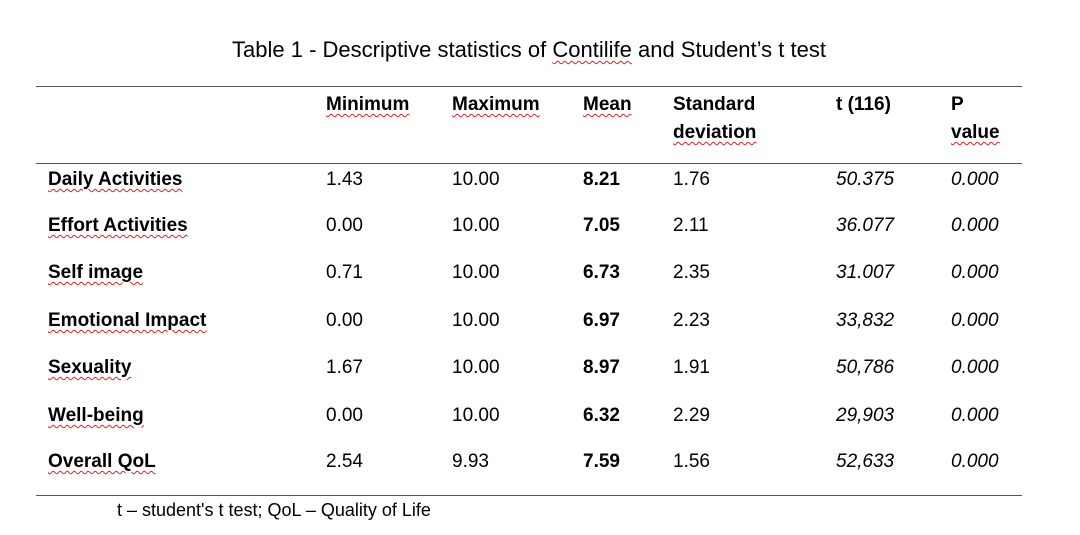 This screenshot has width=1080, height=535. Describe the element at coordinates (865, 225) in the screenshot. I see `cell-t: 36.077` at that location.